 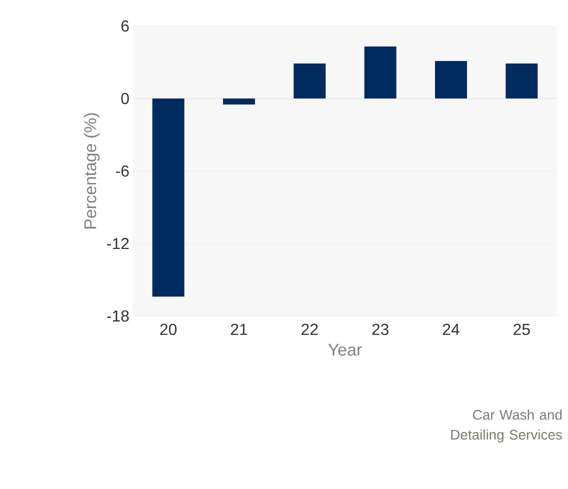 I want to click on y-axis-title: Percentage (%), so click(x=92, y=170).